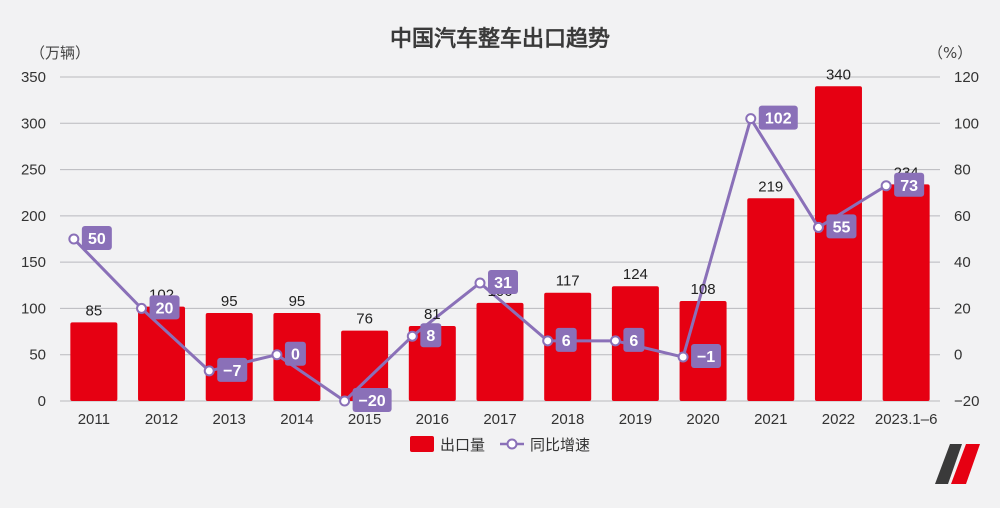  Describe the element at coordinates (60, 53) in the screenshot. I see `left-axis-unit: （万辆）` at that location.